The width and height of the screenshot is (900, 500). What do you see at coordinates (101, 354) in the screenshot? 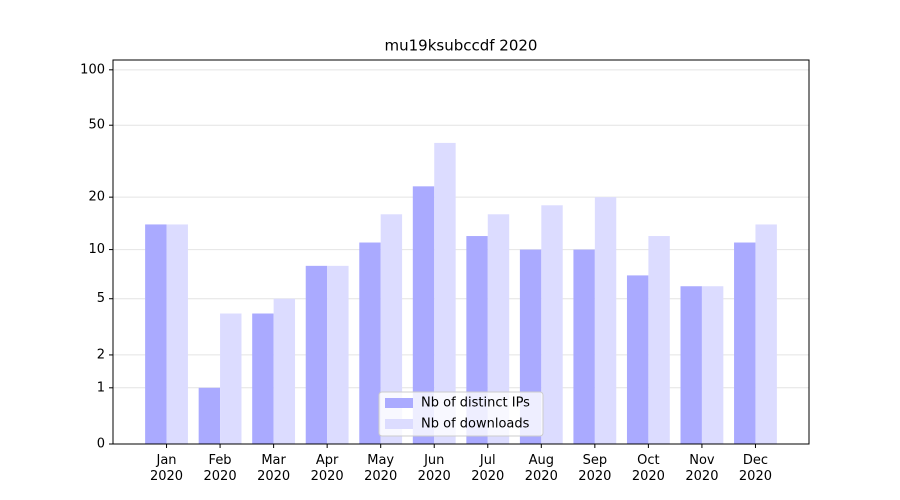
I see `y-tick-label: 2` at bounding box center [101, 354].